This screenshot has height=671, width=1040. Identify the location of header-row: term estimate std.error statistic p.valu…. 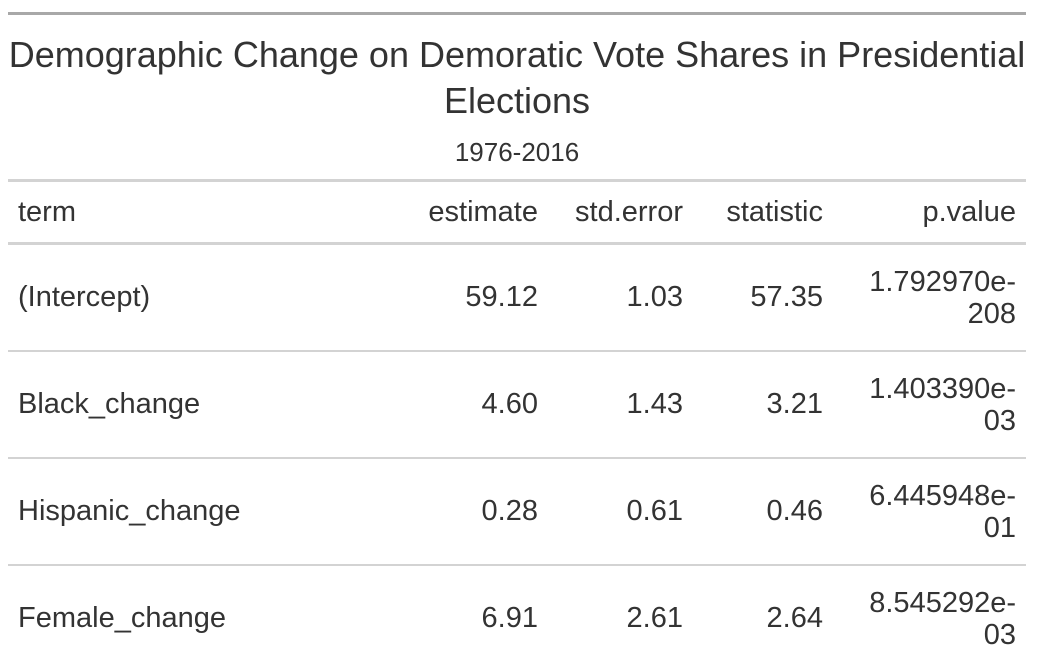
(517, 213).